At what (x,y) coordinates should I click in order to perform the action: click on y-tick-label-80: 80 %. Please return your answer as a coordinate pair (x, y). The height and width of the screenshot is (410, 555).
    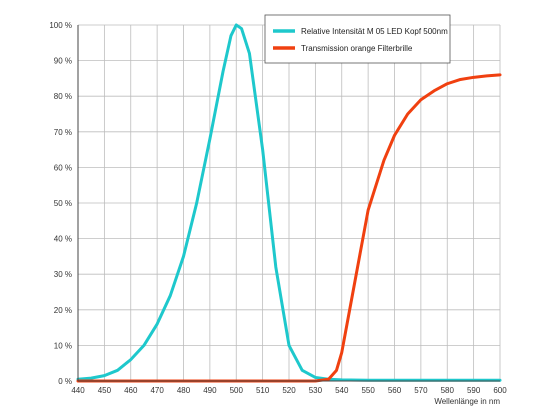
    Looking at the image, I should click on (63, 96).